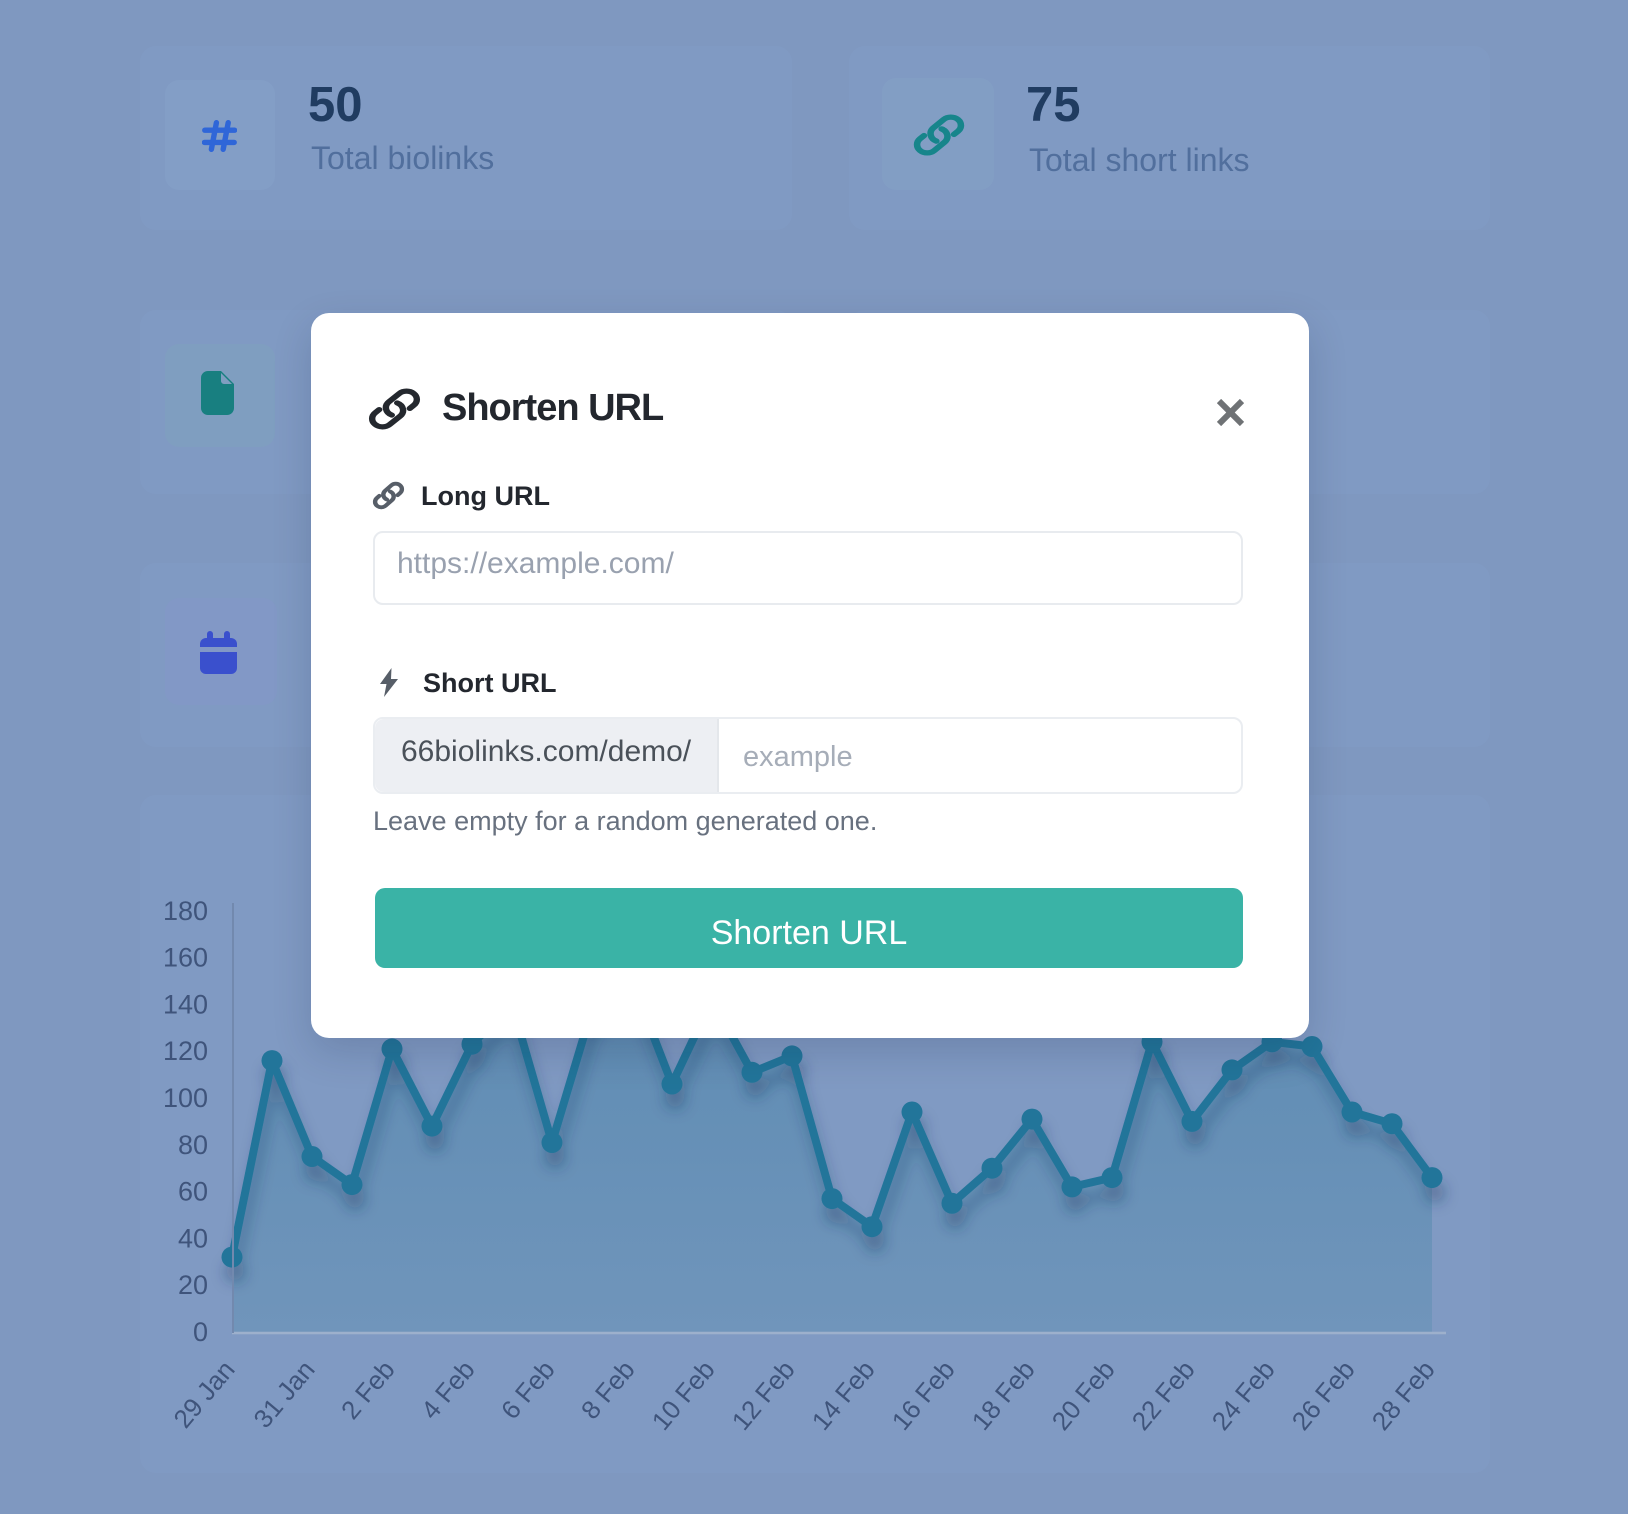 This screenshot has width=1628, height=1514. Describe the element at coordinates (200, 1332) in the screenshot. I see `svg-text: 0` at that location.